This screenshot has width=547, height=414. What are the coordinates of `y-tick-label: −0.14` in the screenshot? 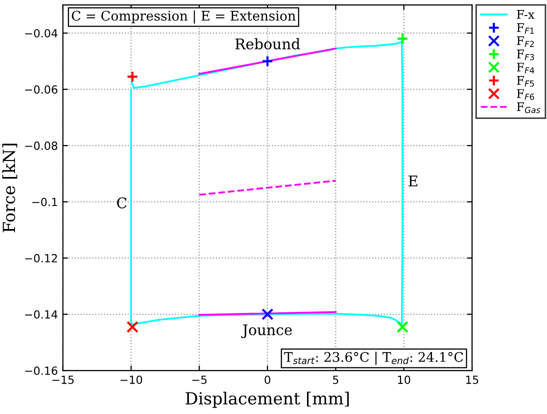 It's located at (41, 314).